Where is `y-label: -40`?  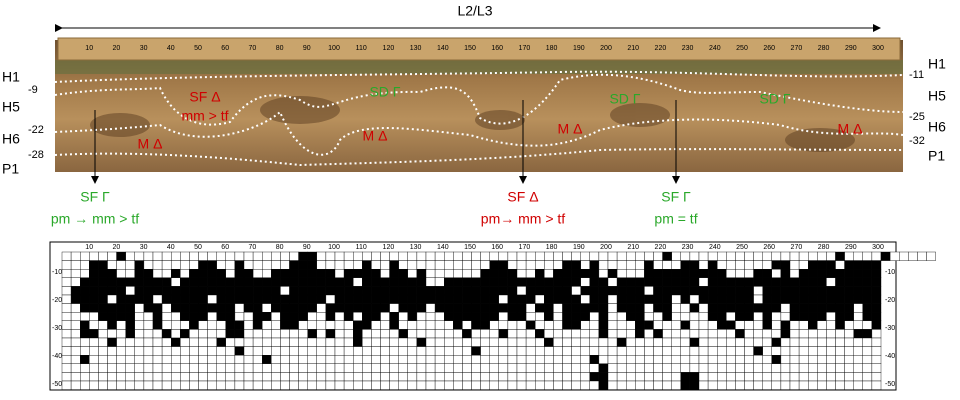
y-label: -40 is located at coordinates (57, 356).